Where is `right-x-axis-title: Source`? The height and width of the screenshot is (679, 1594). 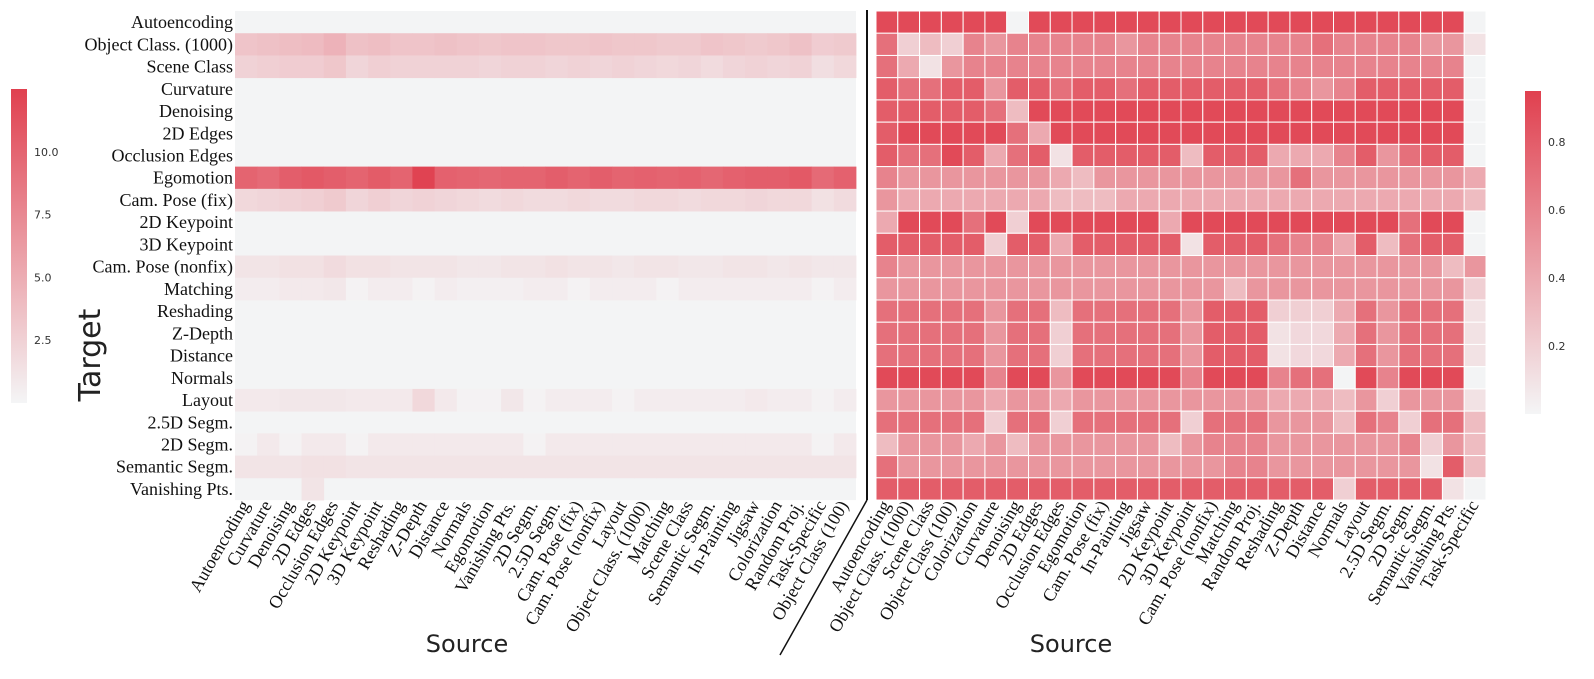 right-x-axis-title: Source is located at coordinates (1071, 644).